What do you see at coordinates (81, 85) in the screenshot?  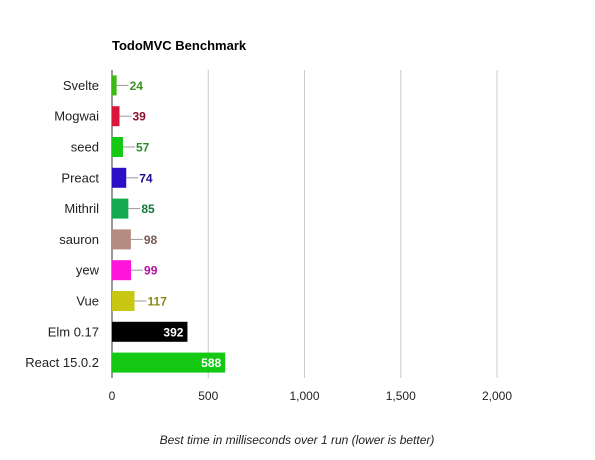 I see `category-label: Svelte` at bounding box center [81, 85].